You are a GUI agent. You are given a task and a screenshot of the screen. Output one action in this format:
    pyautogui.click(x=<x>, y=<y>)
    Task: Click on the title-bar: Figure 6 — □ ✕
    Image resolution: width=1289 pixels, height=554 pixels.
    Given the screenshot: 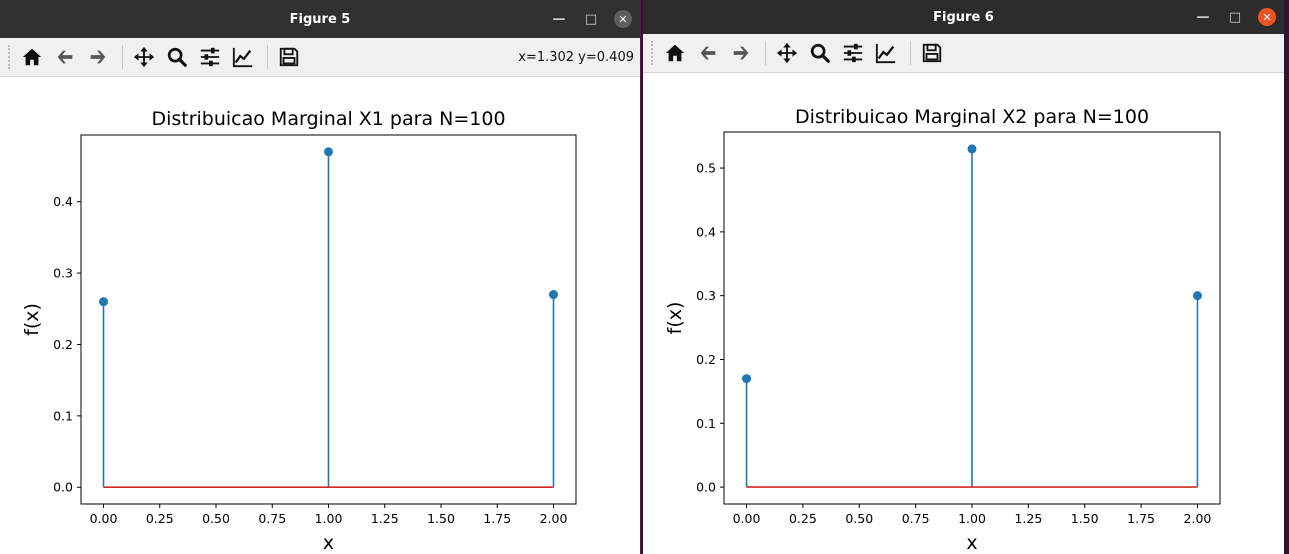 What is the action you would take?
    pyautogui.click(x=963, y=17)
    